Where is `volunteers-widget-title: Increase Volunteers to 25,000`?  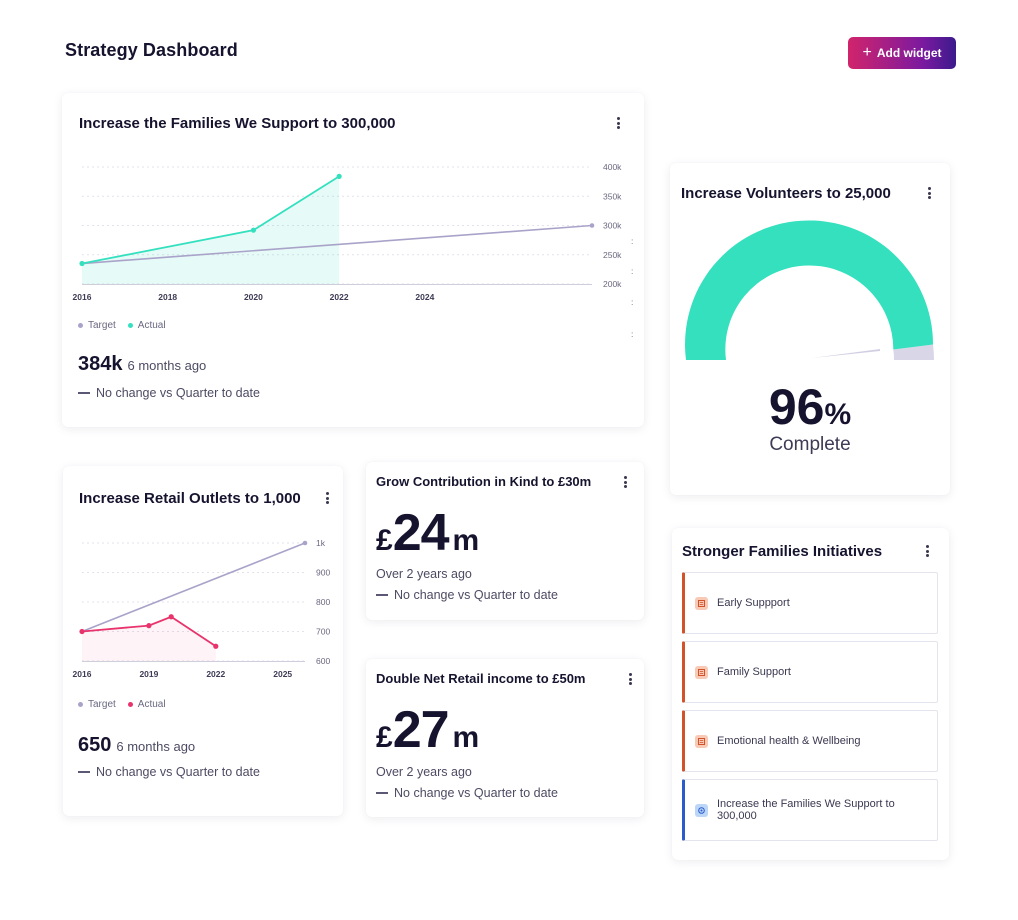 volunteers-widget-title: Increase Volunteers to 25,000 is located at coordinates (786, 193).